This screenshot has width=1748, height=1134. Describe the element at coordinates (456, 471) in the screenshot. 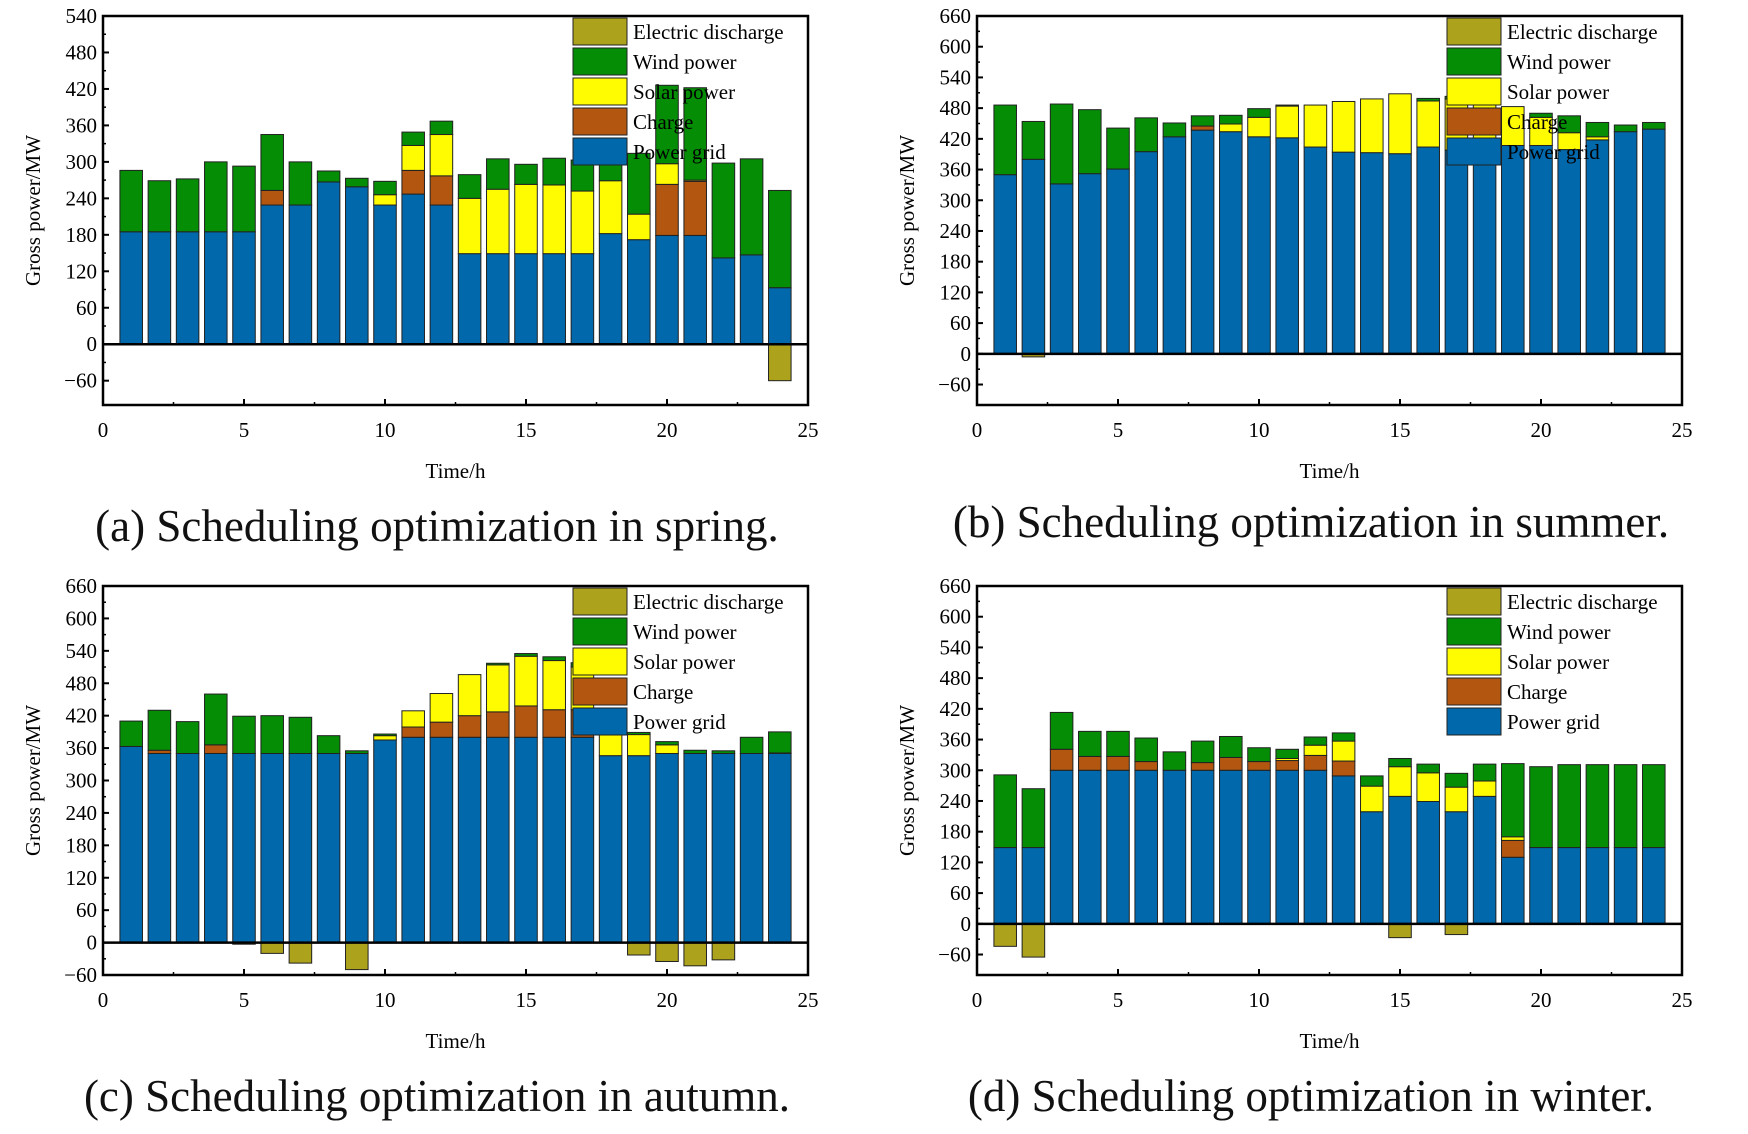

I see `x-axis-label: Time/h` at that location.